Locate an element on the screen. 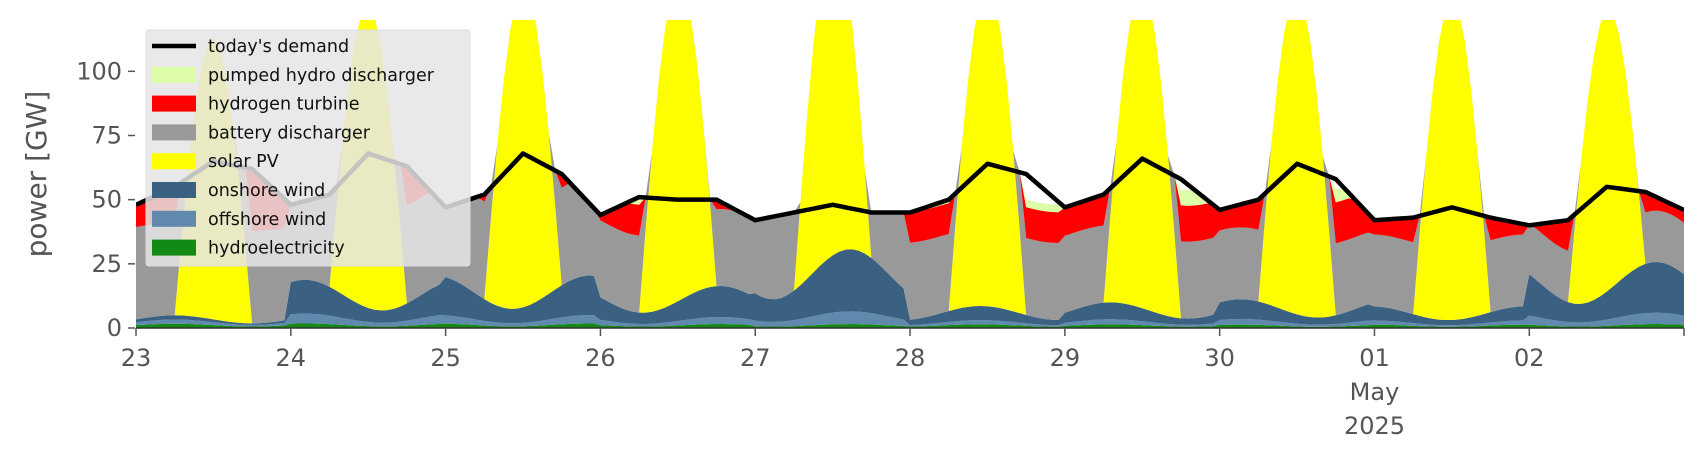  legend-swatch-onshore-wind is located at coordinates (174, 190).